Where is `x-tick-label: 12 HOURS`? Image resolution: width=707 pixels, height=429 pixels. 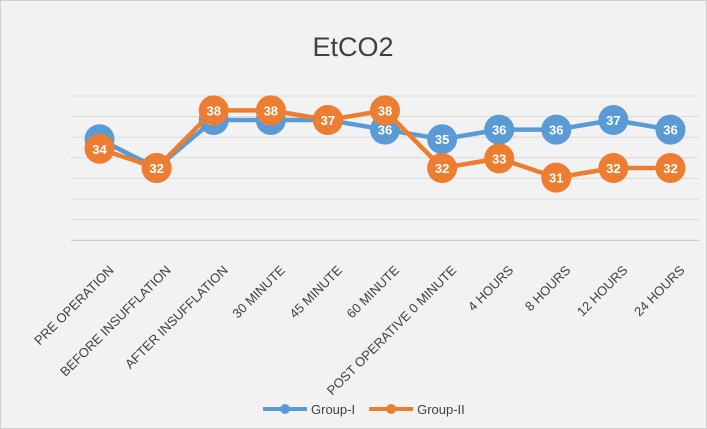
x-tick-label: 12 HOURS is located at coordinates (602, 290).